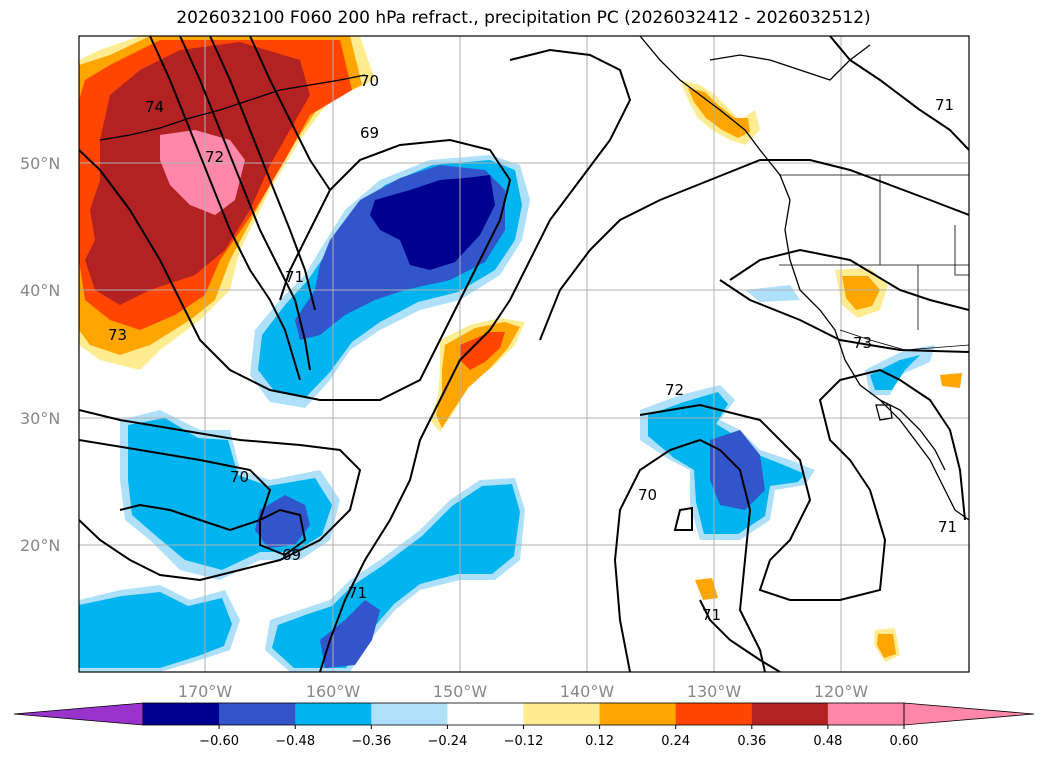 This screenshot has height=765, width=1047. I want to click on longitude-axis: 170°W 160°W 150°W 140°W 130°W 120°W, so click(523, 691).